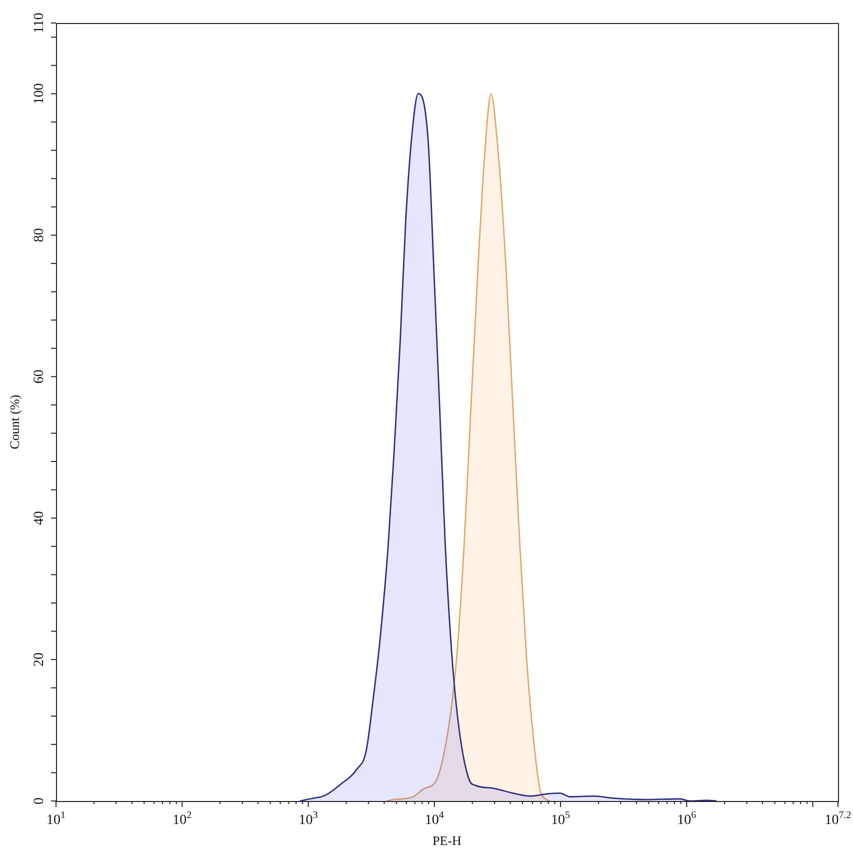 Image resolution: width=853 pixels, height=856 pixels. I want to click on y-tick-label: 110, so click(39, 23).